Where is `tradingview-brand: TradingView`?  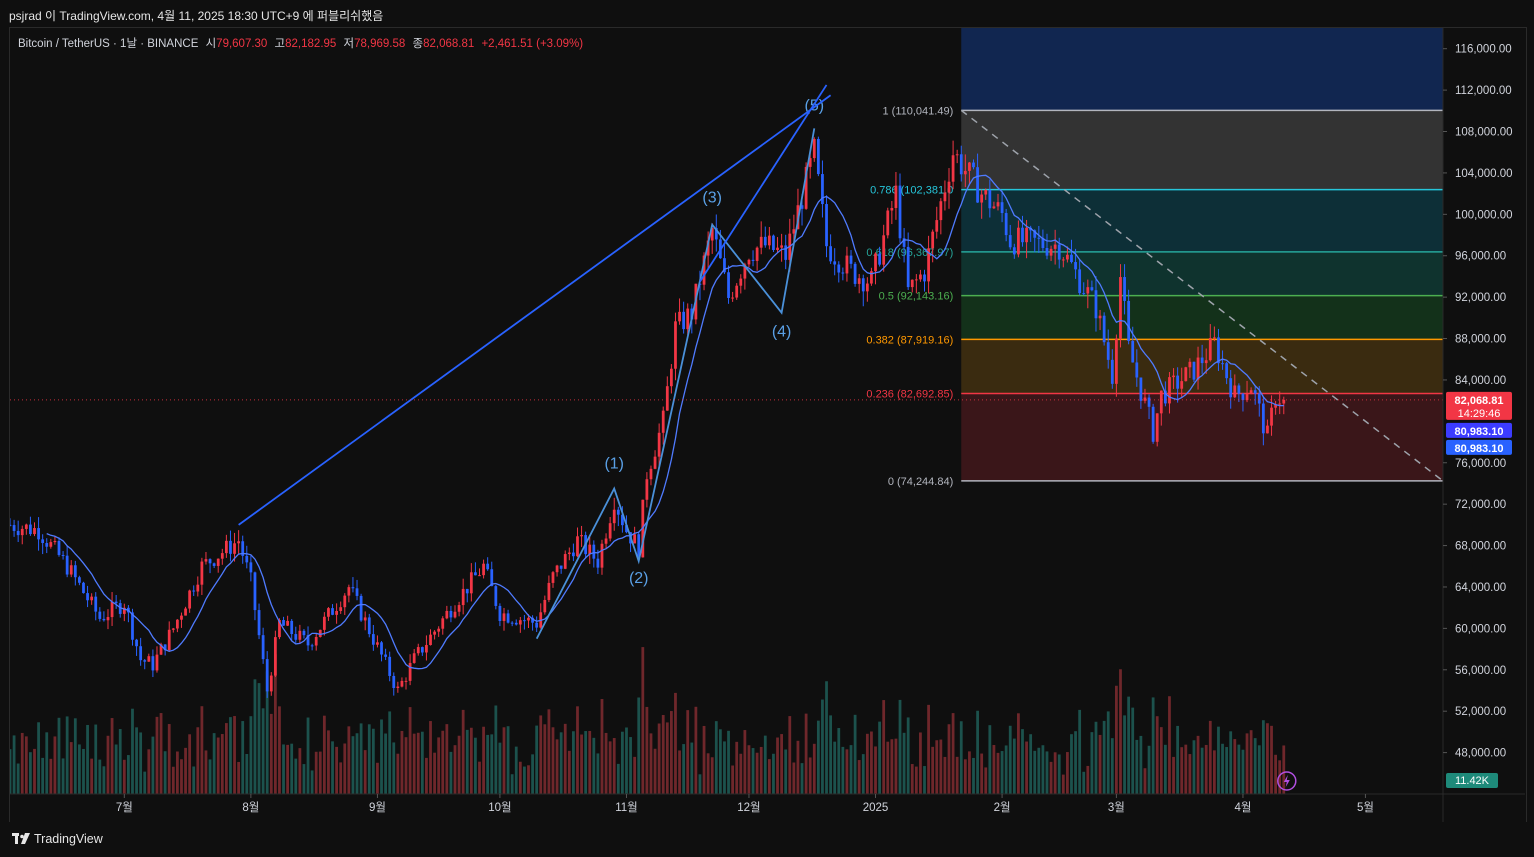
tradingview-brand: TradingView is located at coordinates (57, 839).